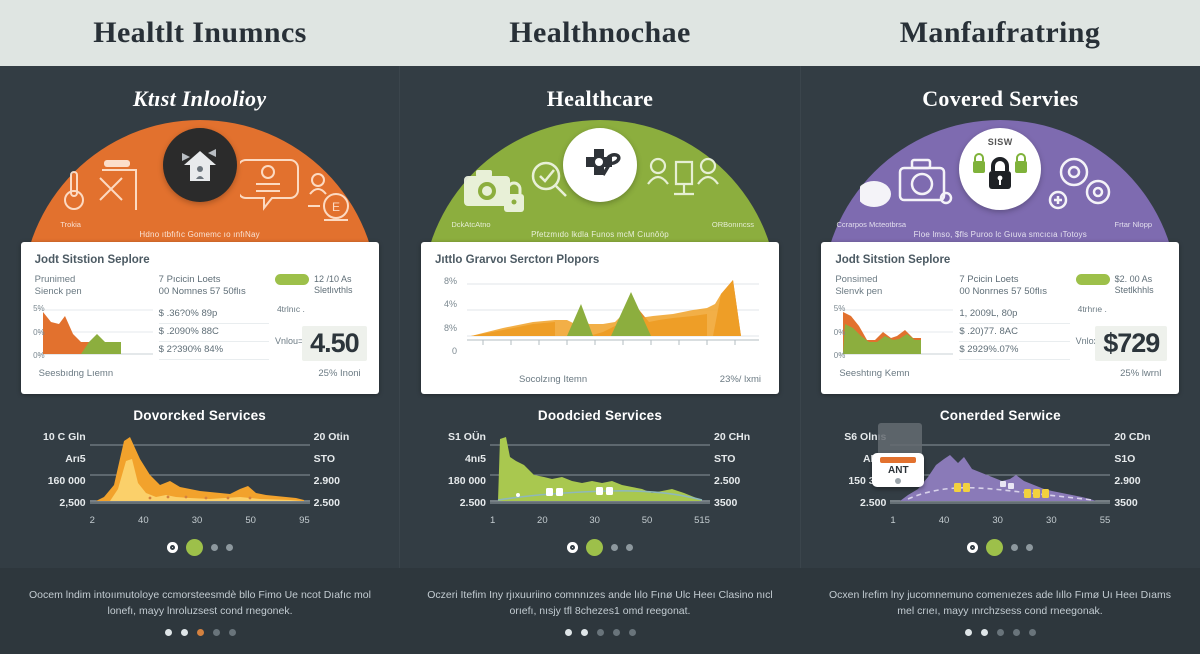 This screenshot has height=654, width=1200. Describe the element at coordinates (472, 503) in the screenshot. I see `left-label-3-2: 2.500` at that location.